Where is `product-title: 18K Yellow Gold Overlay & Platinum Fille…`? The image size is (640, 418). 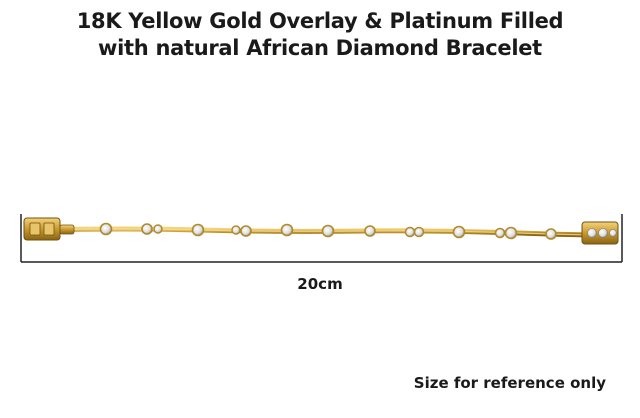 product-title: 18K Yellow Gold Overlay & Platinum Fille… is located at coordinates (320, 35).